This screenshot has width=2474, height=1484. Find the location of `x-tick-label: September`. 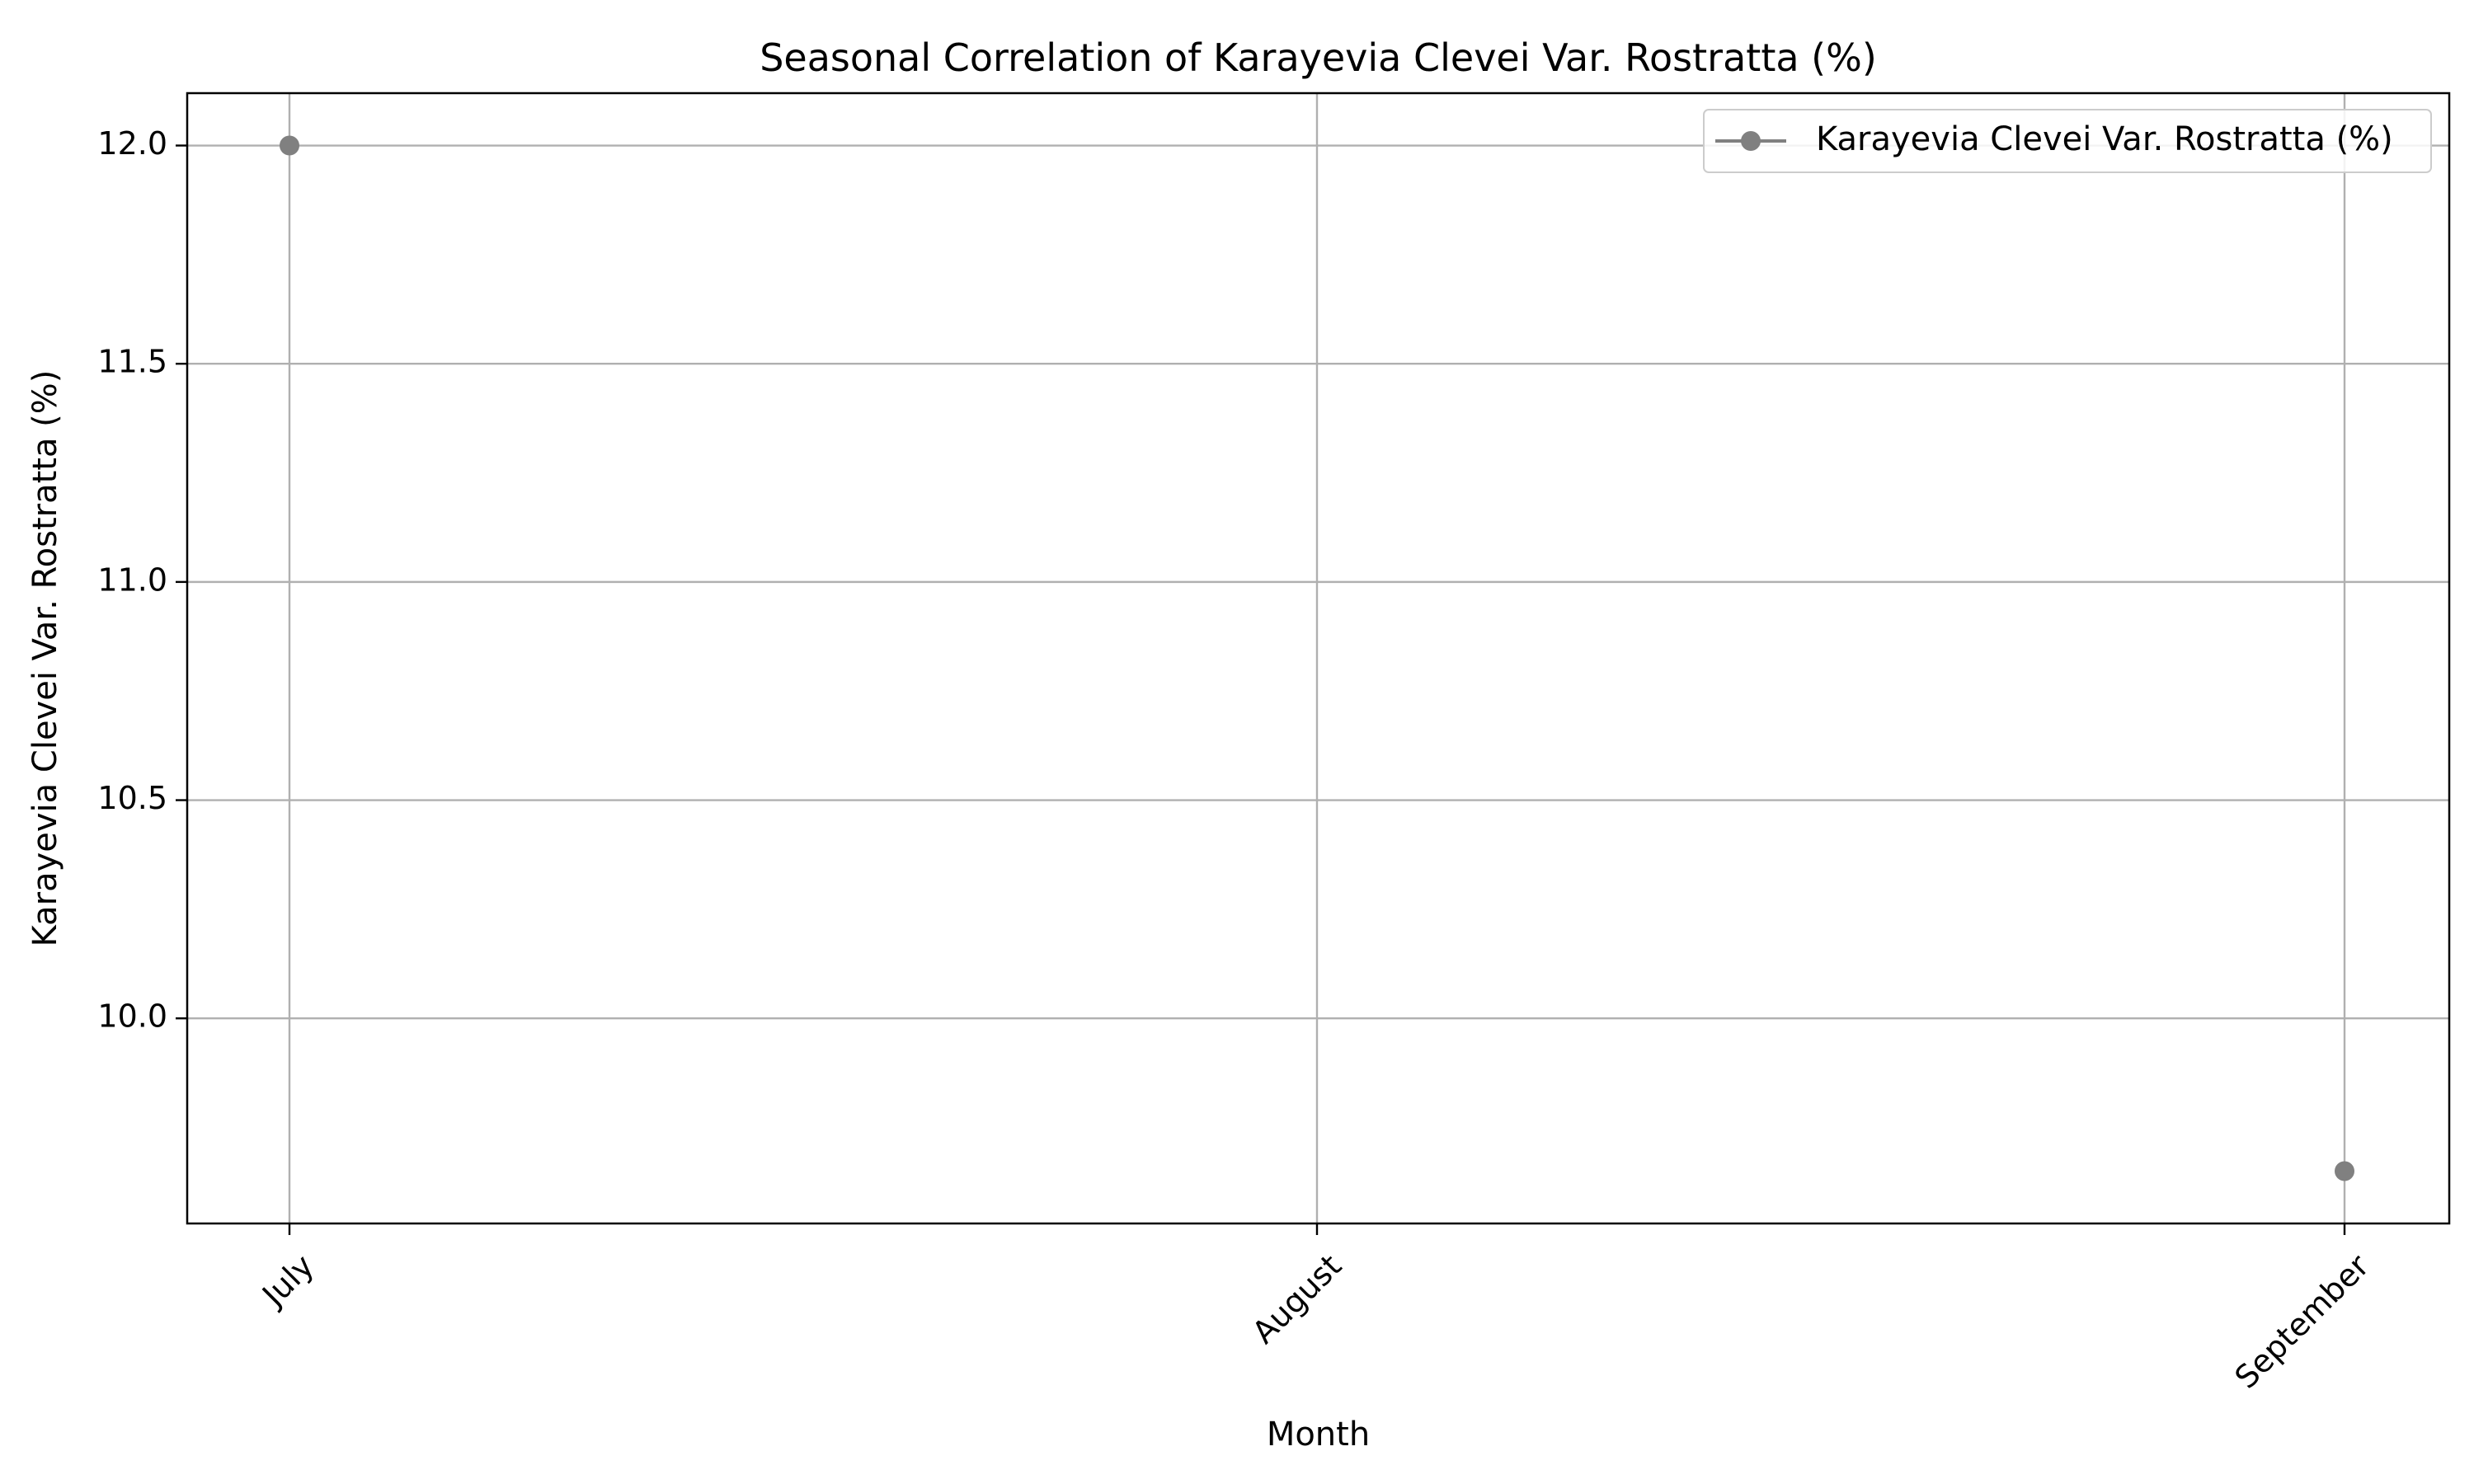

x-tick-label: September is located at coordinates (2302, 1321).